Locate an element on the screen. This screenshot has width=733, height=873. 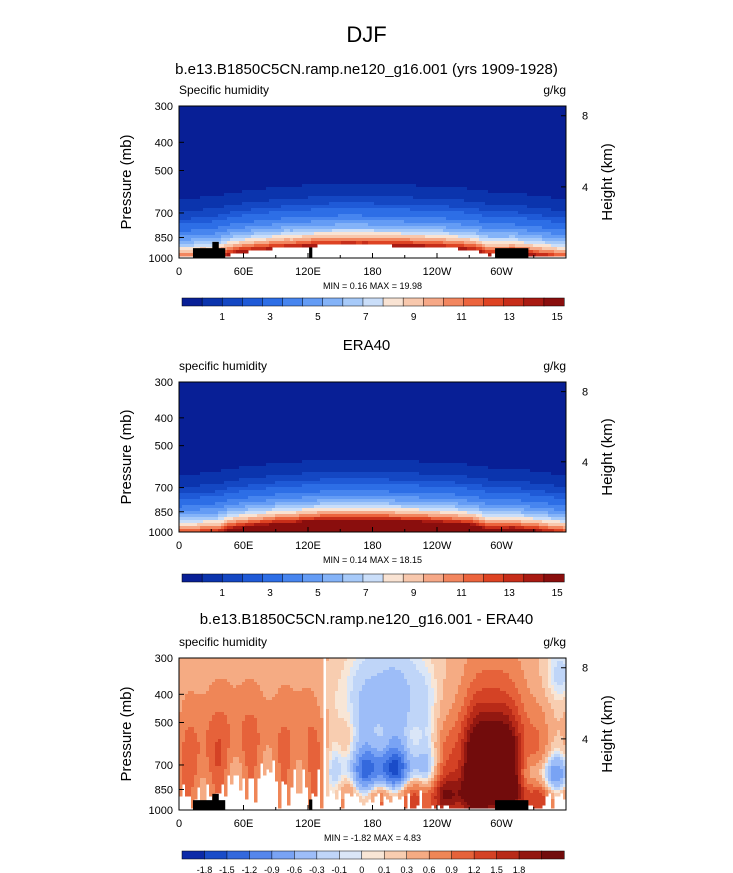
y-tick-label: 1000 is located at coordinates (161, 533).